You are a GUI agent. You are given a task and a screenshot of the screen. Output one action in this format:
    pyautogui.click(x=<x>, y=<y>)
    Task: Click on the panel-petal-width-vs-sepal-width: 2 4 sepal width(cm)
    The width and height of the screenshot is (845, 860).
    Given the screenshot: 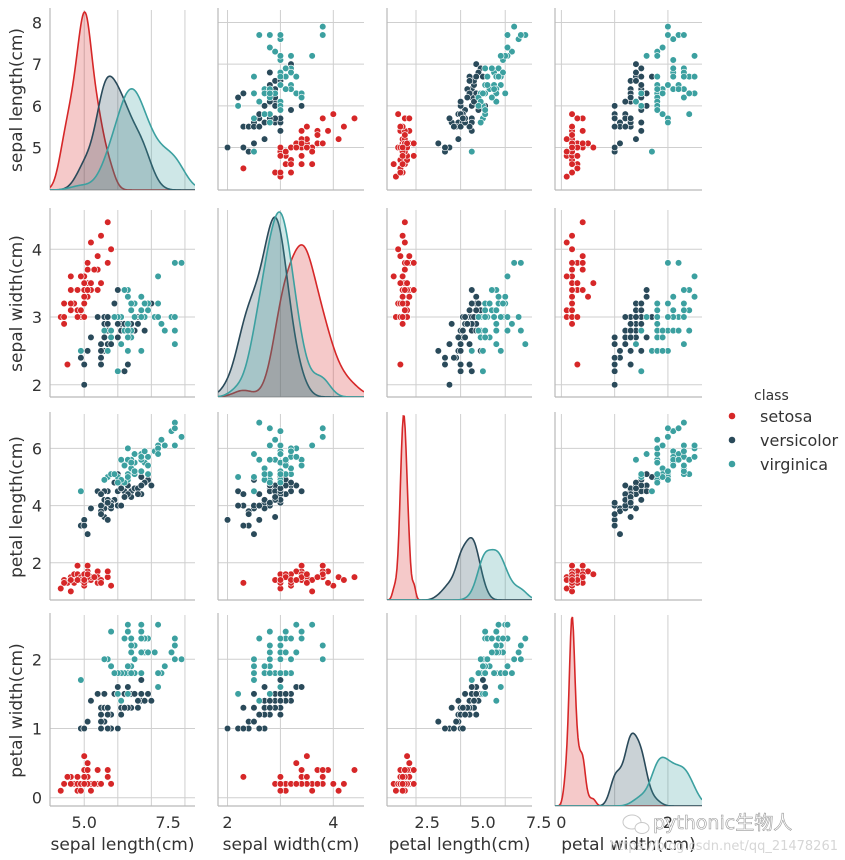 What is the action you would take?
    pyautogui.click(x=290, y=734)
    